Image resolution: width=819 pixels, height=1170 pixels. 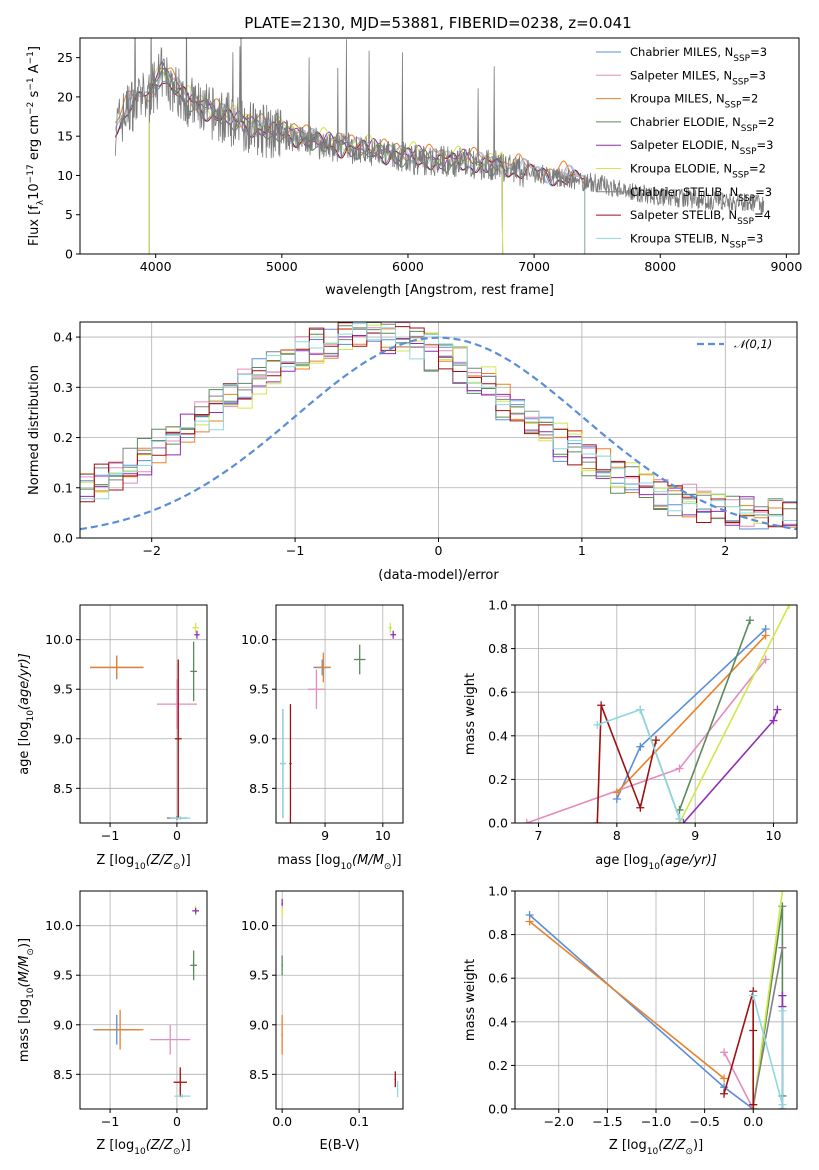 I want to click on x-tick-label: 2, so click(x=725, y=550).